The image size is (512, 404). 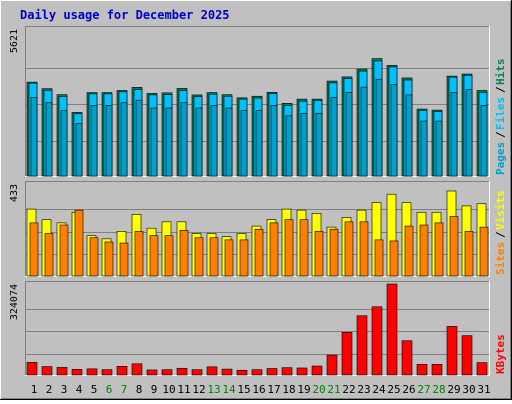 I want to click on legend-item-kbytes: KBytes, so click(x=500, y=354).